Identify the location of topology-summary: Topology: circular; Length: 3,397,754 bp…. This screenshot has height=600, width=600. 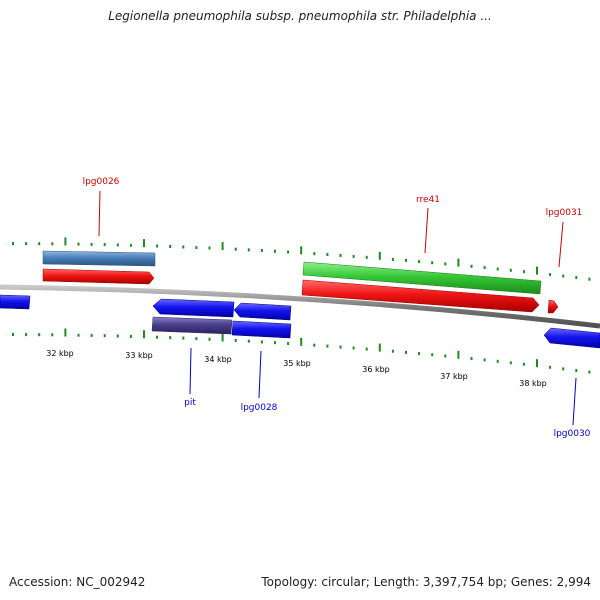
(426, 582).